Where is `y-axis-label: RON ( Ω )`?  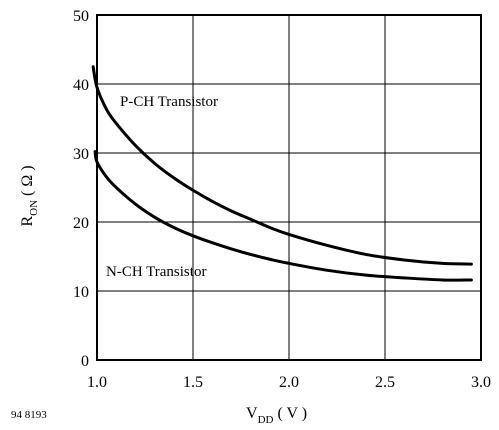 y-axis-label: RON ( Ω ) is located at coordinates (29, 195).